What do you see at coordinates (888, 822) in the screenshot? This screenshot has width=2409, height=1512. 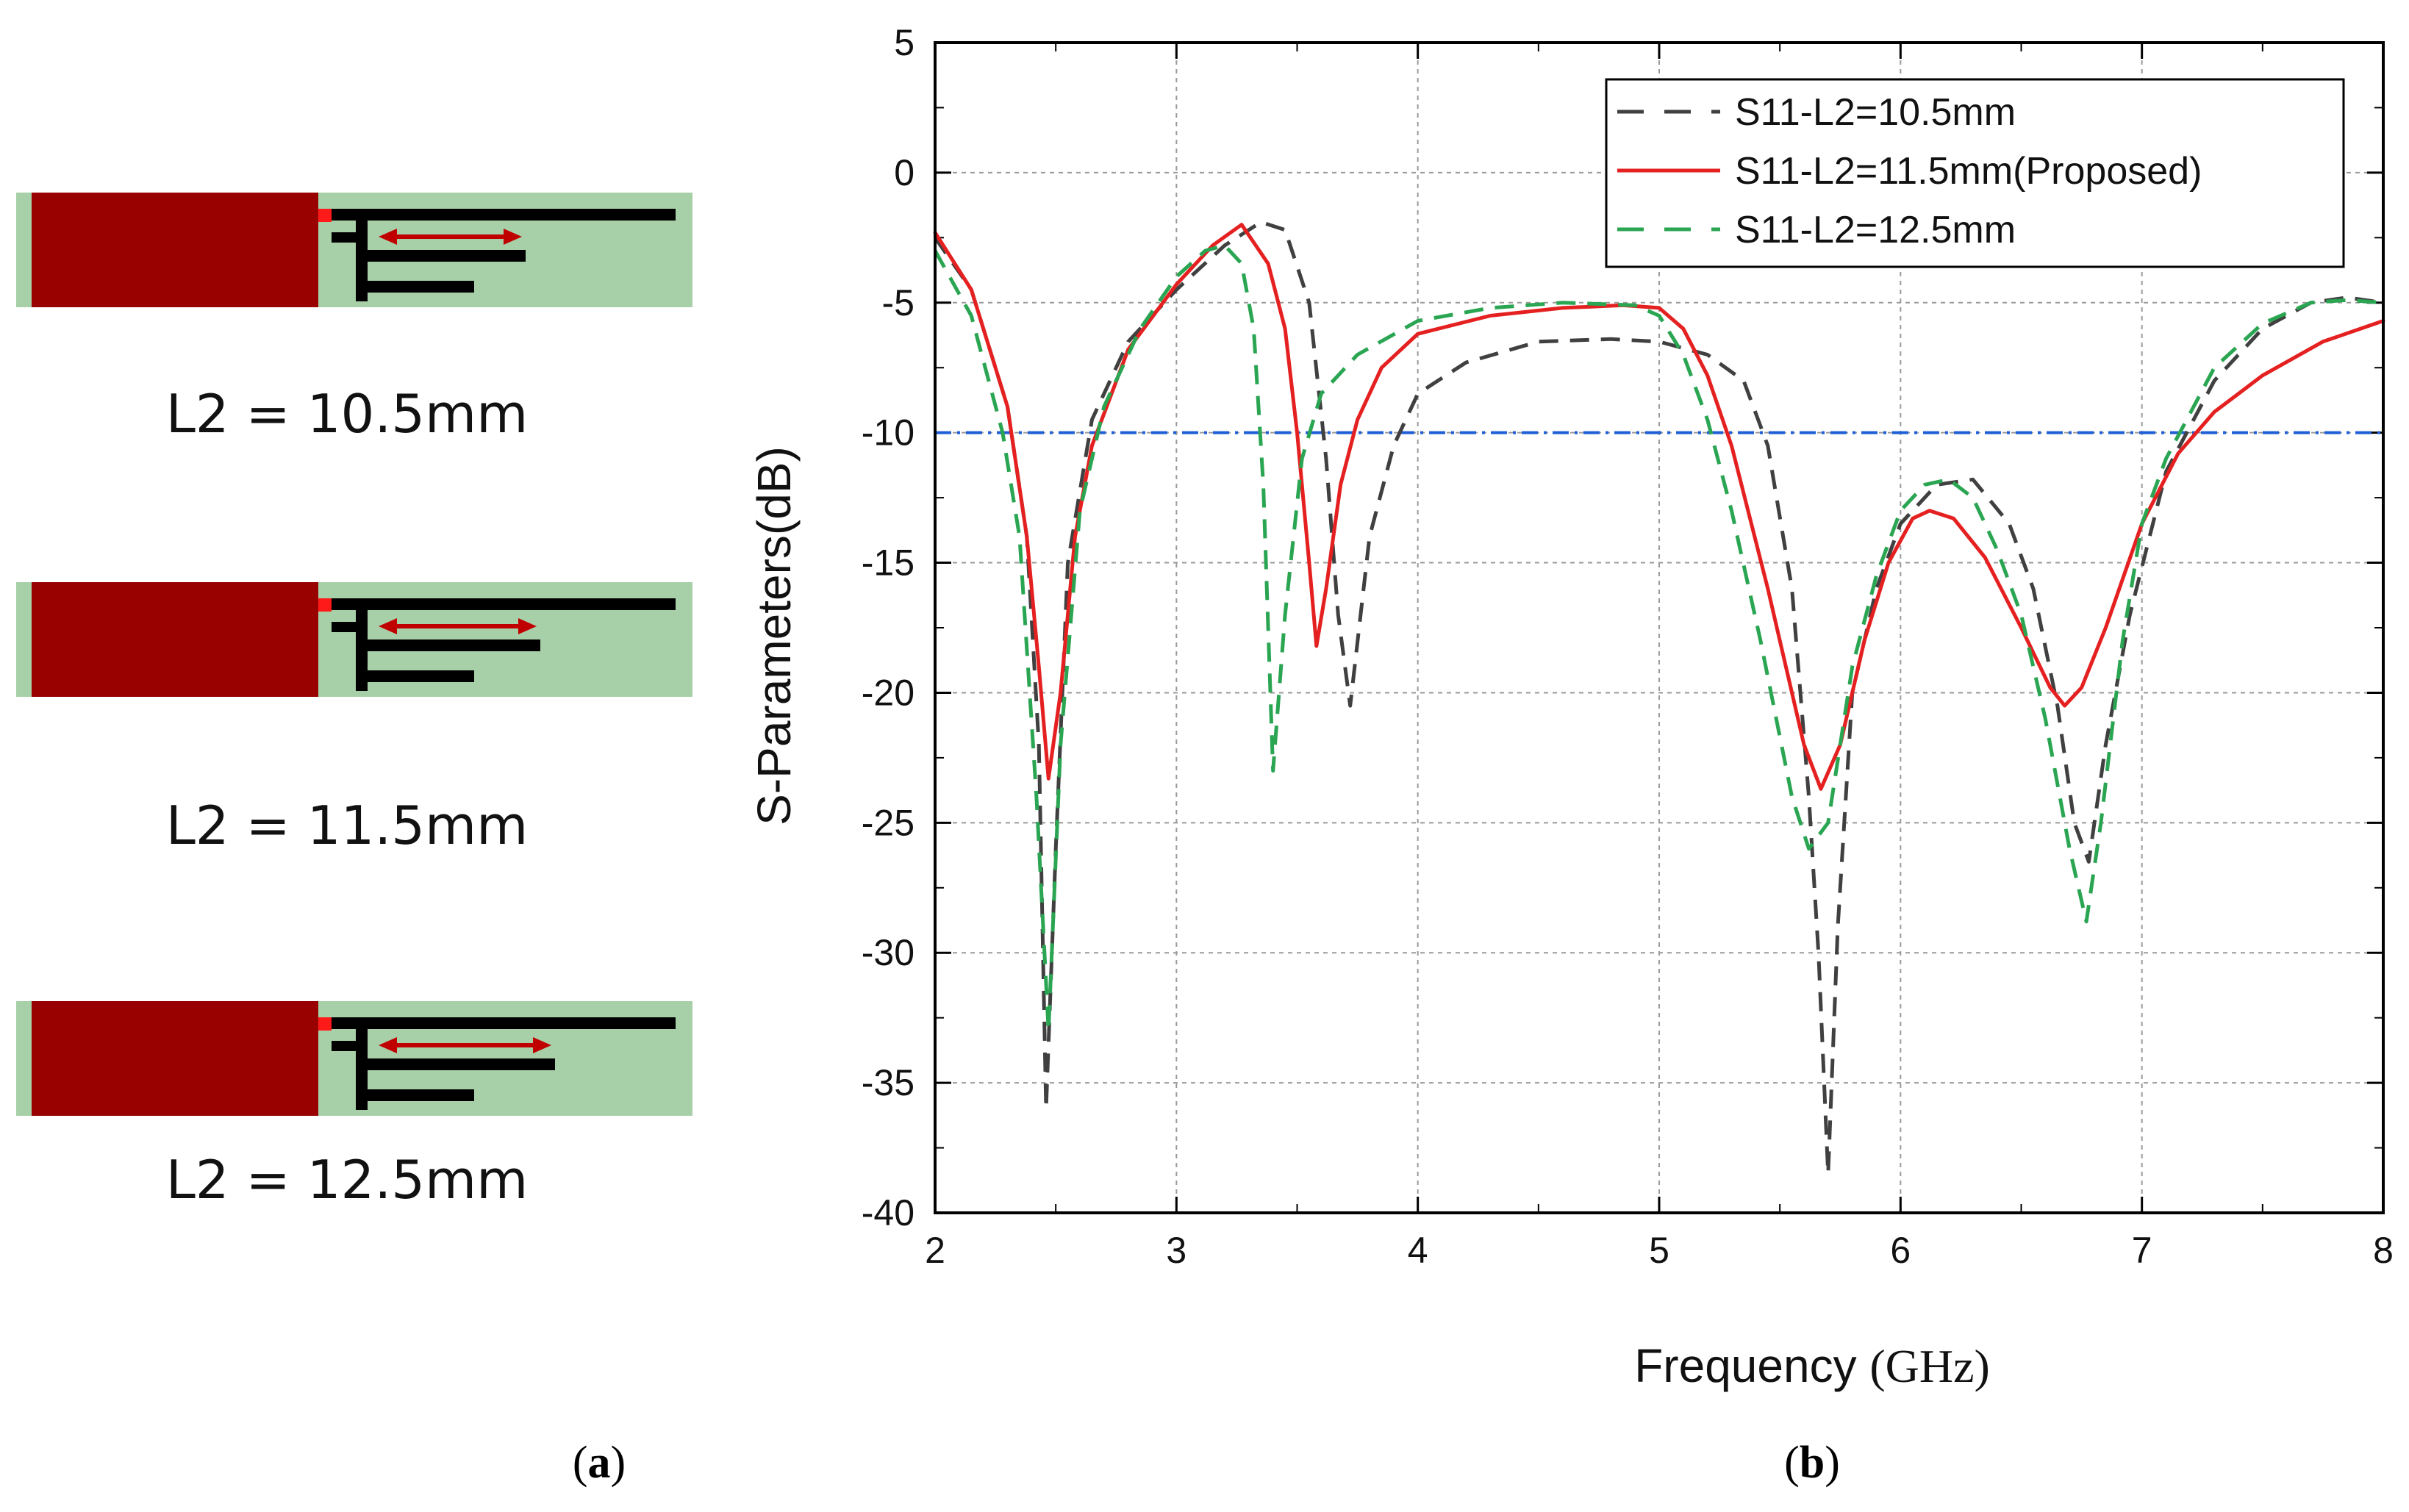 I see `y-tick-label: -25` at bounding box center [888, 822].